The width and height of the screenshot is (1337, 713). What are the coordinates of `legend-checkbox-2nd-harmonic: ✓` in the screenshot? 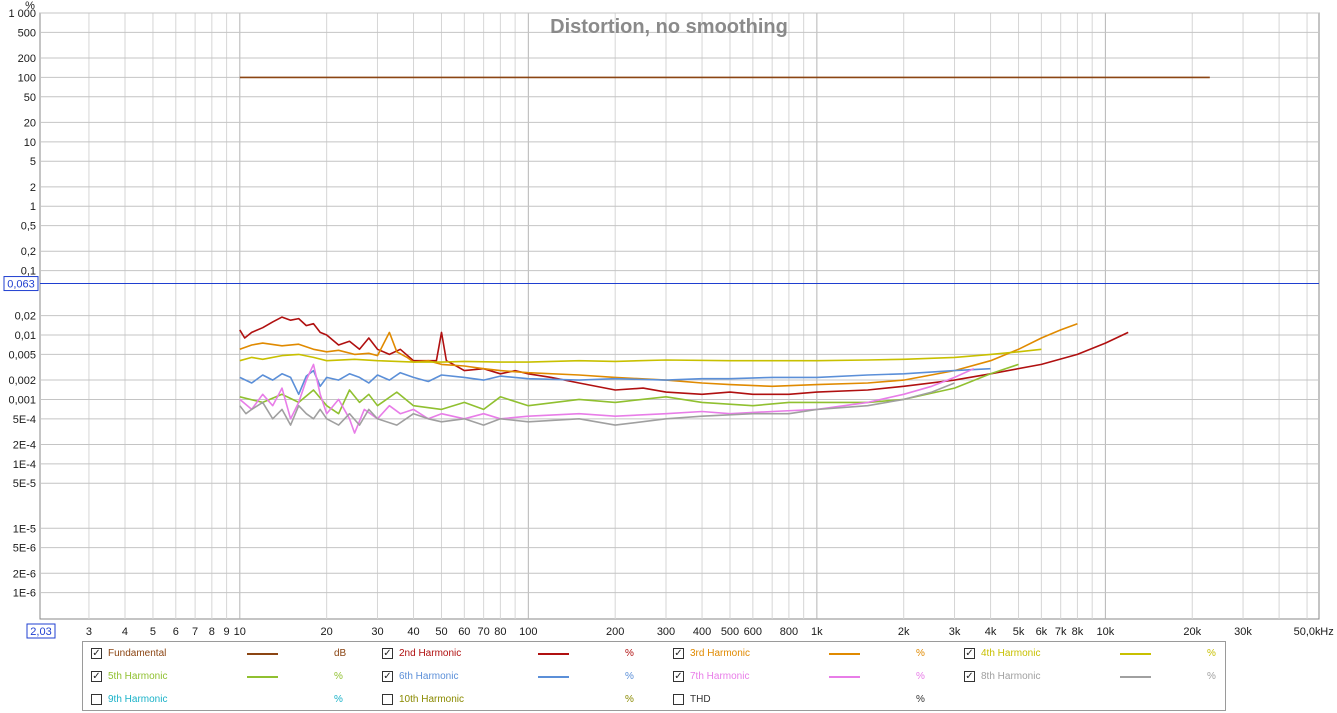 It's located at (387, 653).